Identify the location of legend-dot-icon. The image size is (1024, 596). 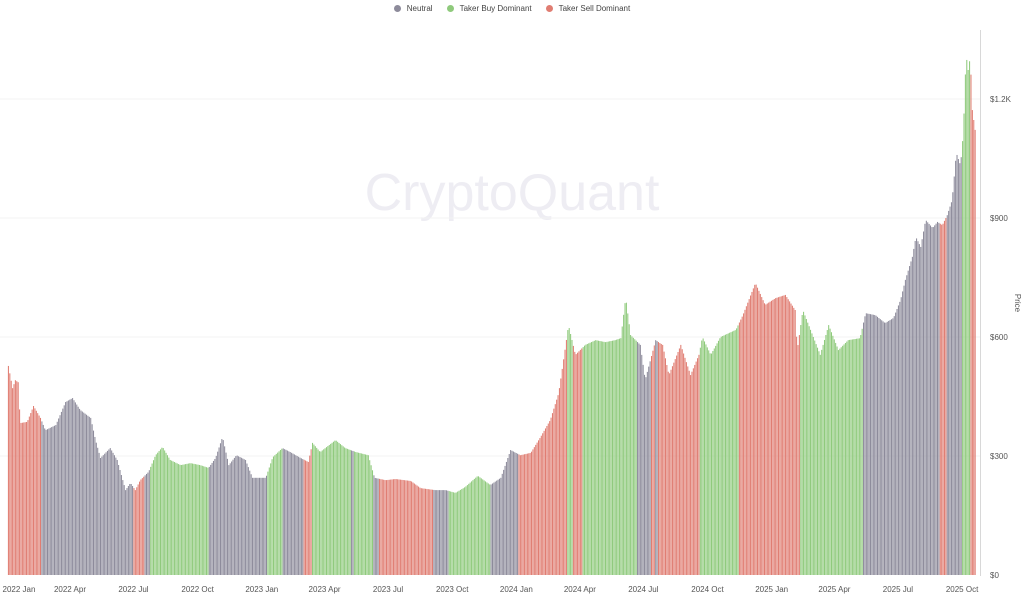
(397, 8).